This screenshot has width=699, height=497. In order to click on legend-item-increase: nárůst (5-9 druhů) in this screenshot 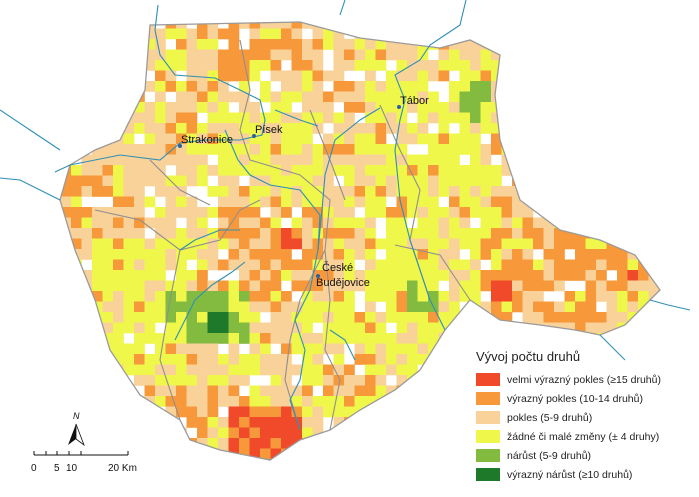, I will do `click(533, 455)`.